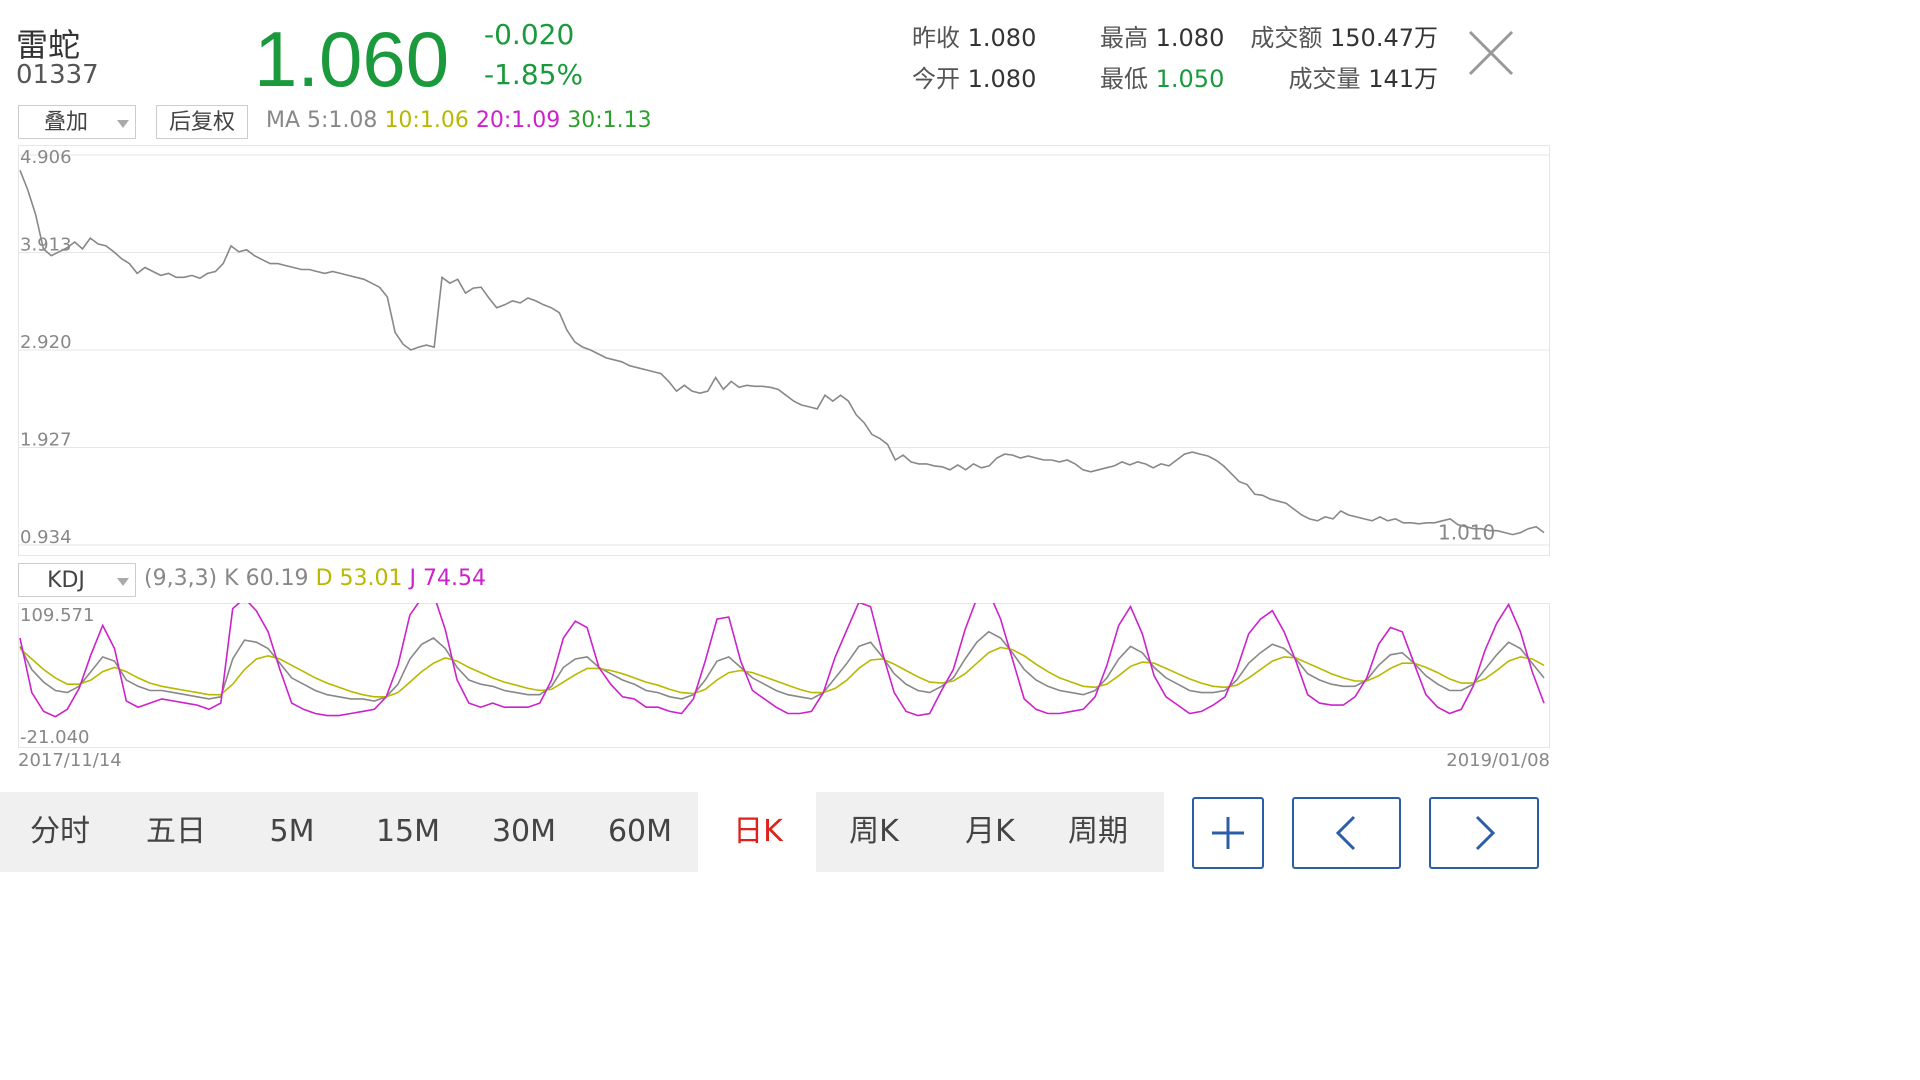  Describe the element at coordinates (1363, 76) in the screenshot. I see `volume: 成交量 141万` at that location.